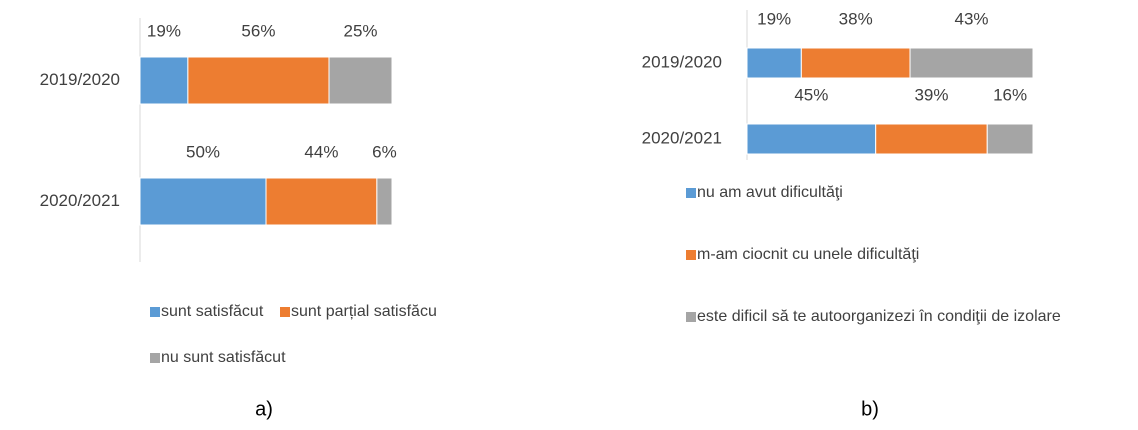 The image size is (1138, 430). I want to click on legend-label: m-am ciocnit cu unele dificultăţi, so click(808, 254).